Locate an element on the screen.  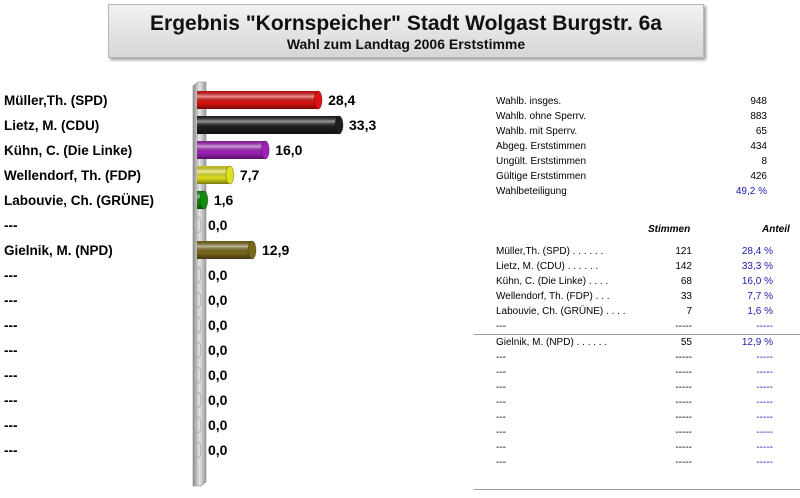
candidate-label: Gielnik, M. (NPD) is located at coordinates (58, 250).